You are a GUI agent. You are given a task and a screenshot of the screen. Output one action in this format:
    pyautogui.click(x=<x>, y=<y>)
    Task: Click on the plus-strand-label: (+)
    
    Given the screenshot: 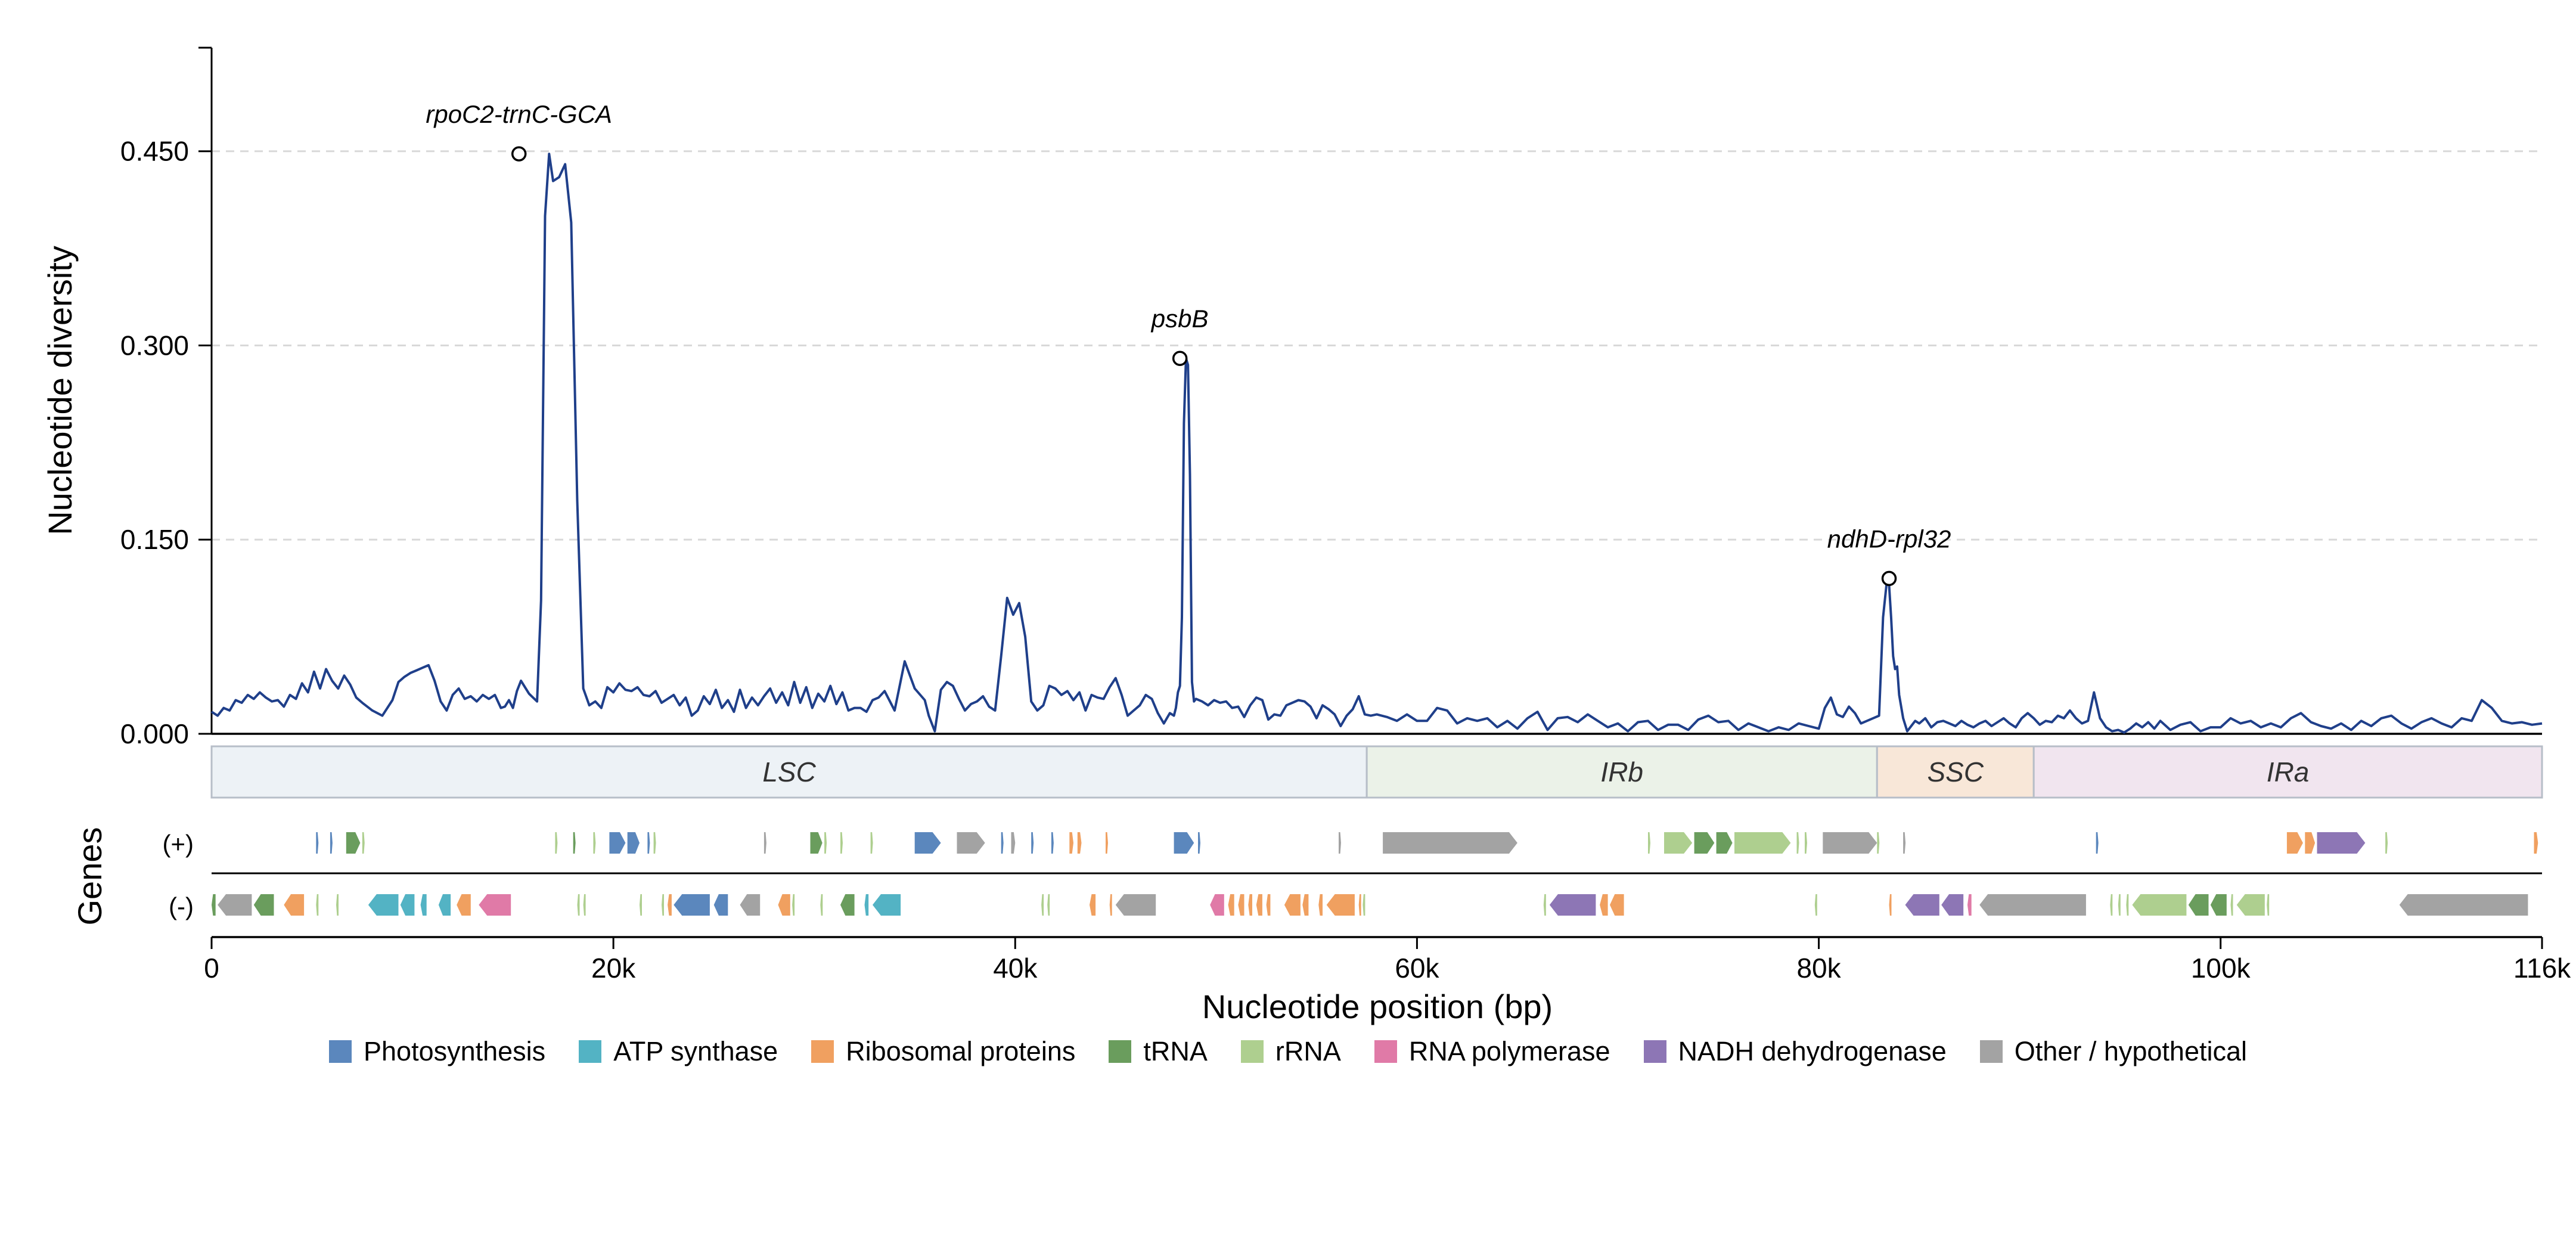 What is the action you would take?
    pyautogui.click(x=178, y=844)
    